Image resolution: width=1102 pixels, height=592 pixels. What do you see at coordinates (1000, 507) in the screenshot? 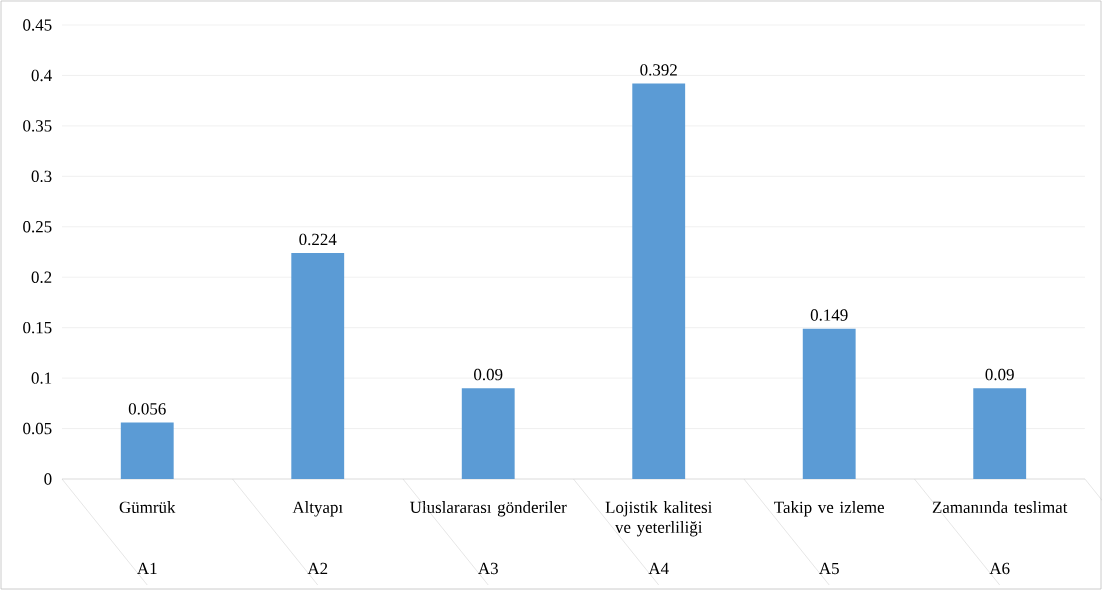
I see `x-tick-label: Zamanında teslimat` at bounding box center [1000, 507].